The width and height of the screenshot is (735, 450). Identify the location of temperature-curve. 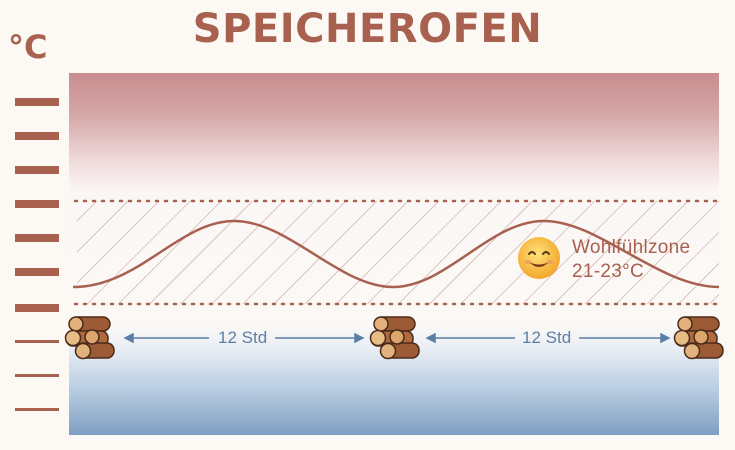
(395, 254).